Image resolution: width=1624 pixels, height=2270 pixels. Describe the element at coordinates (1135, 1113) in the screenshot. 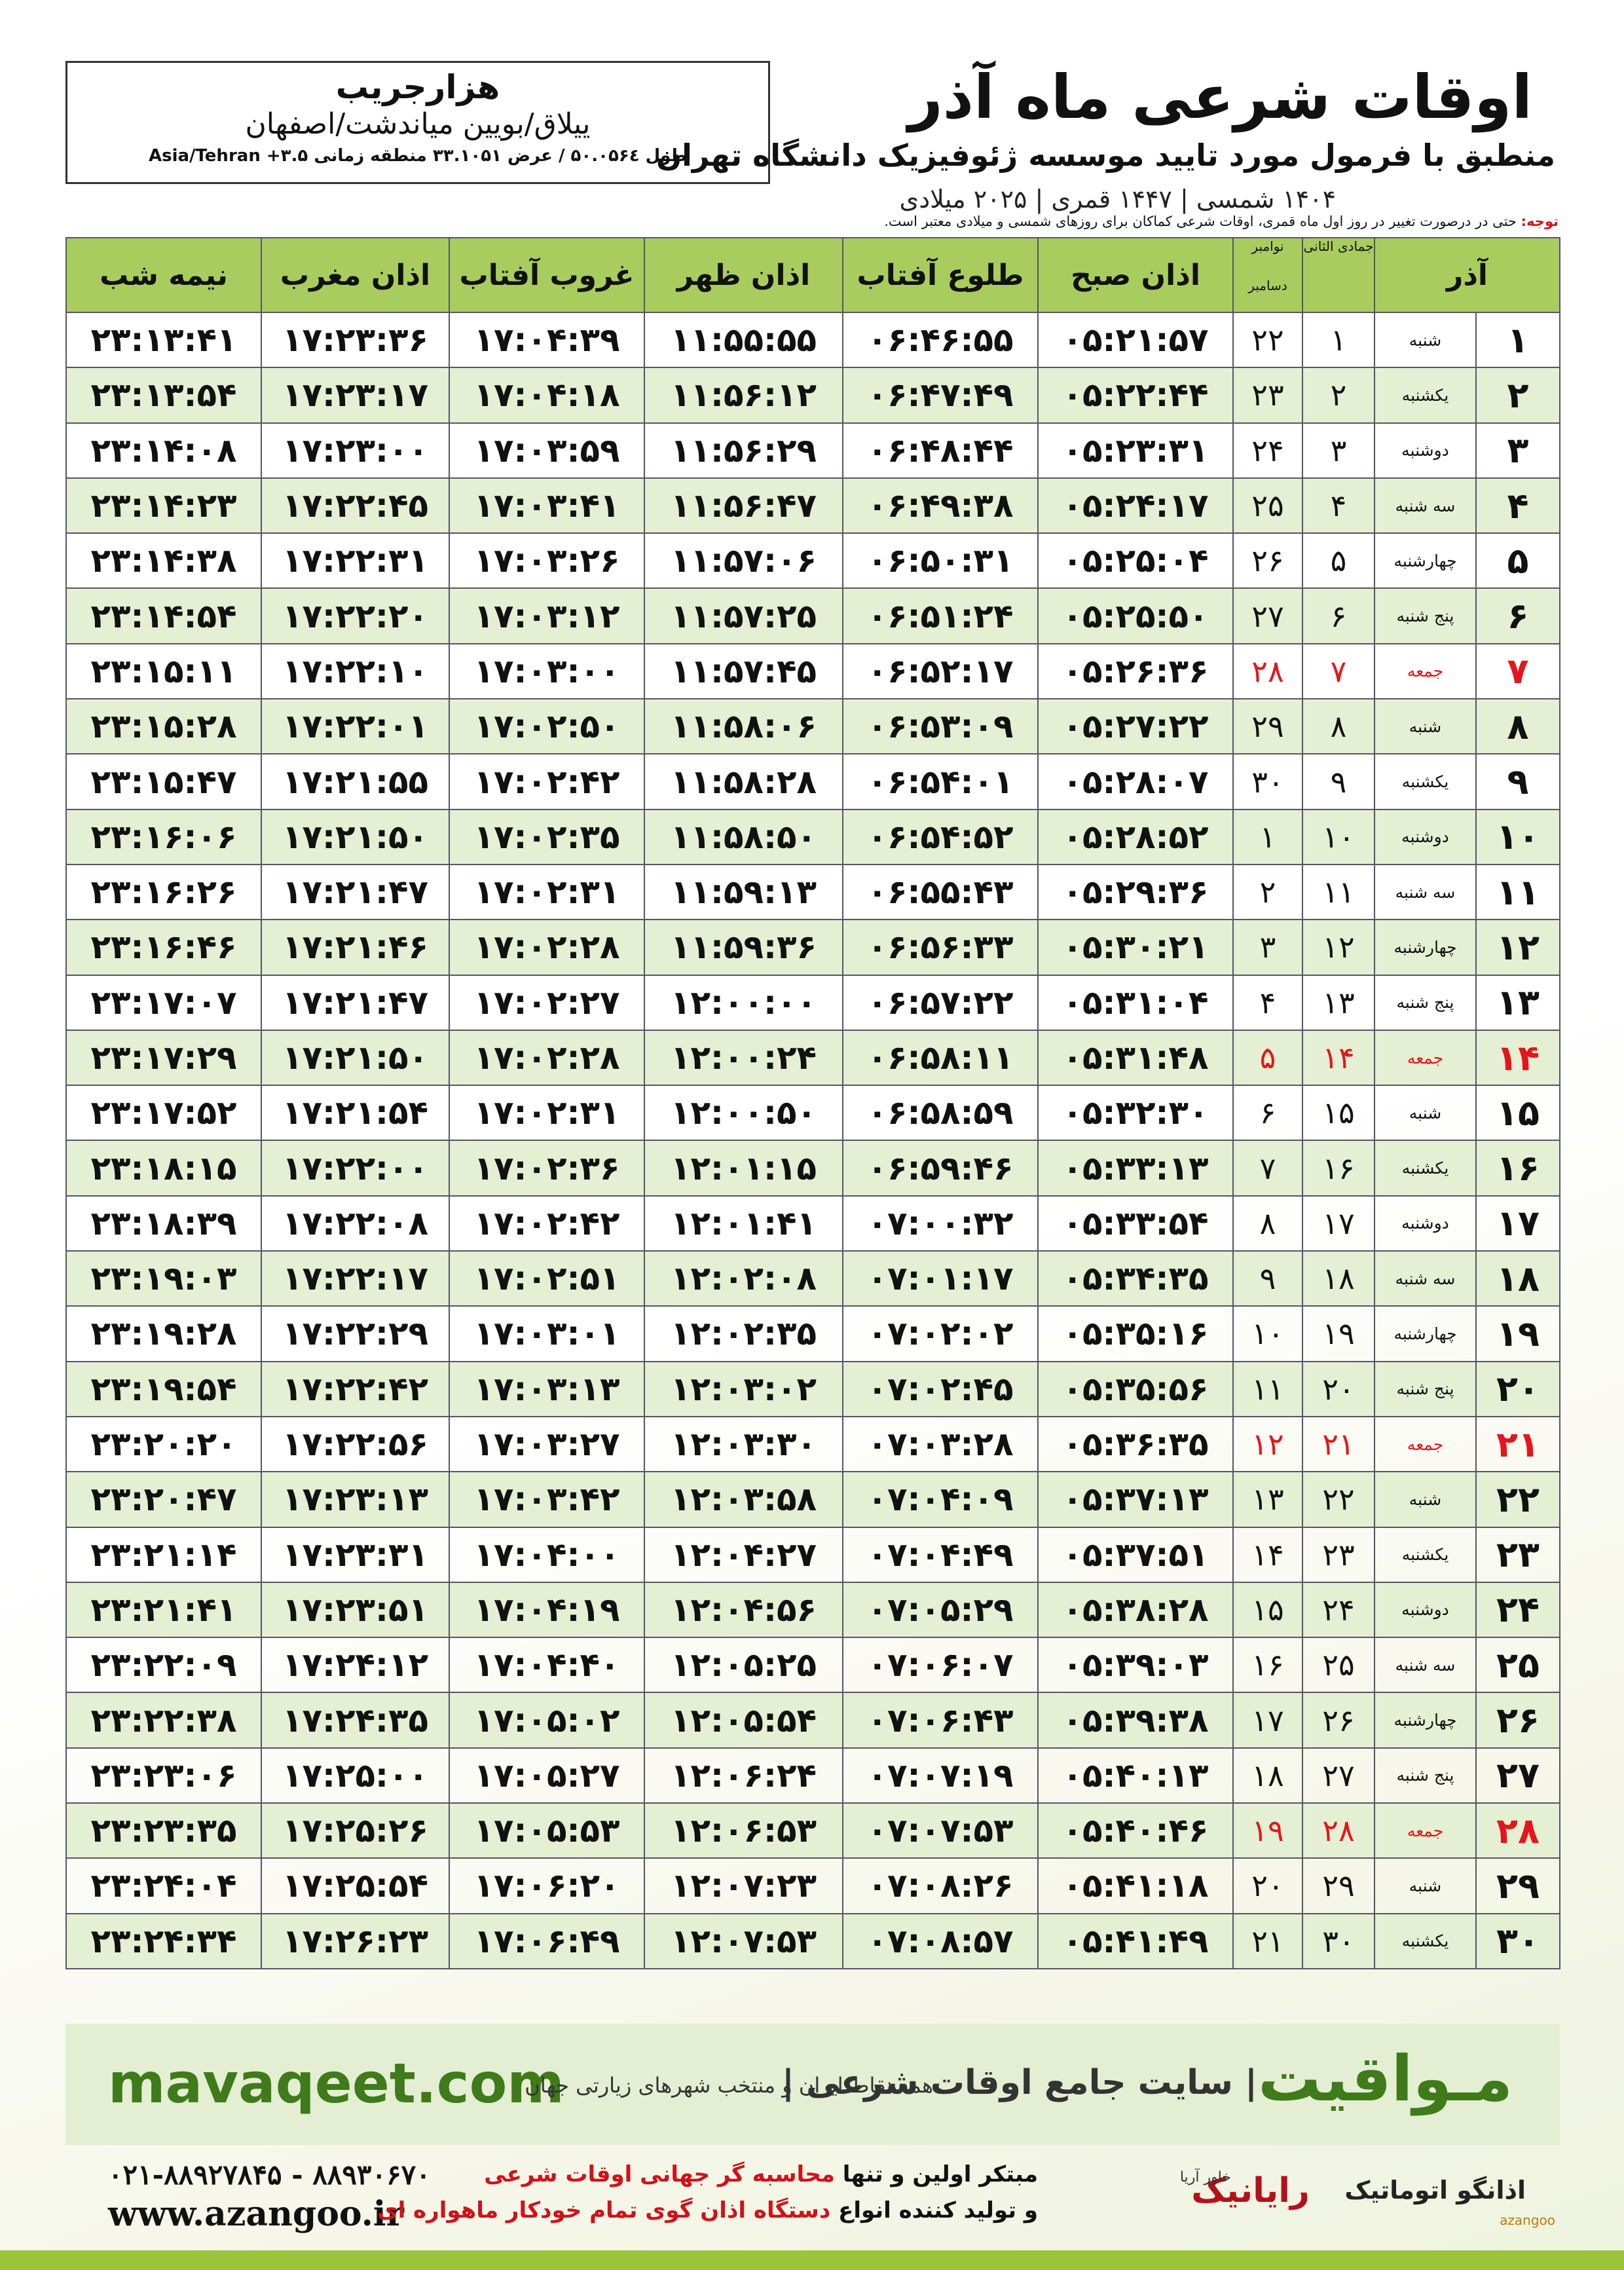

I see `fajr: ۰۵:۳۲:۳۰` at that location.